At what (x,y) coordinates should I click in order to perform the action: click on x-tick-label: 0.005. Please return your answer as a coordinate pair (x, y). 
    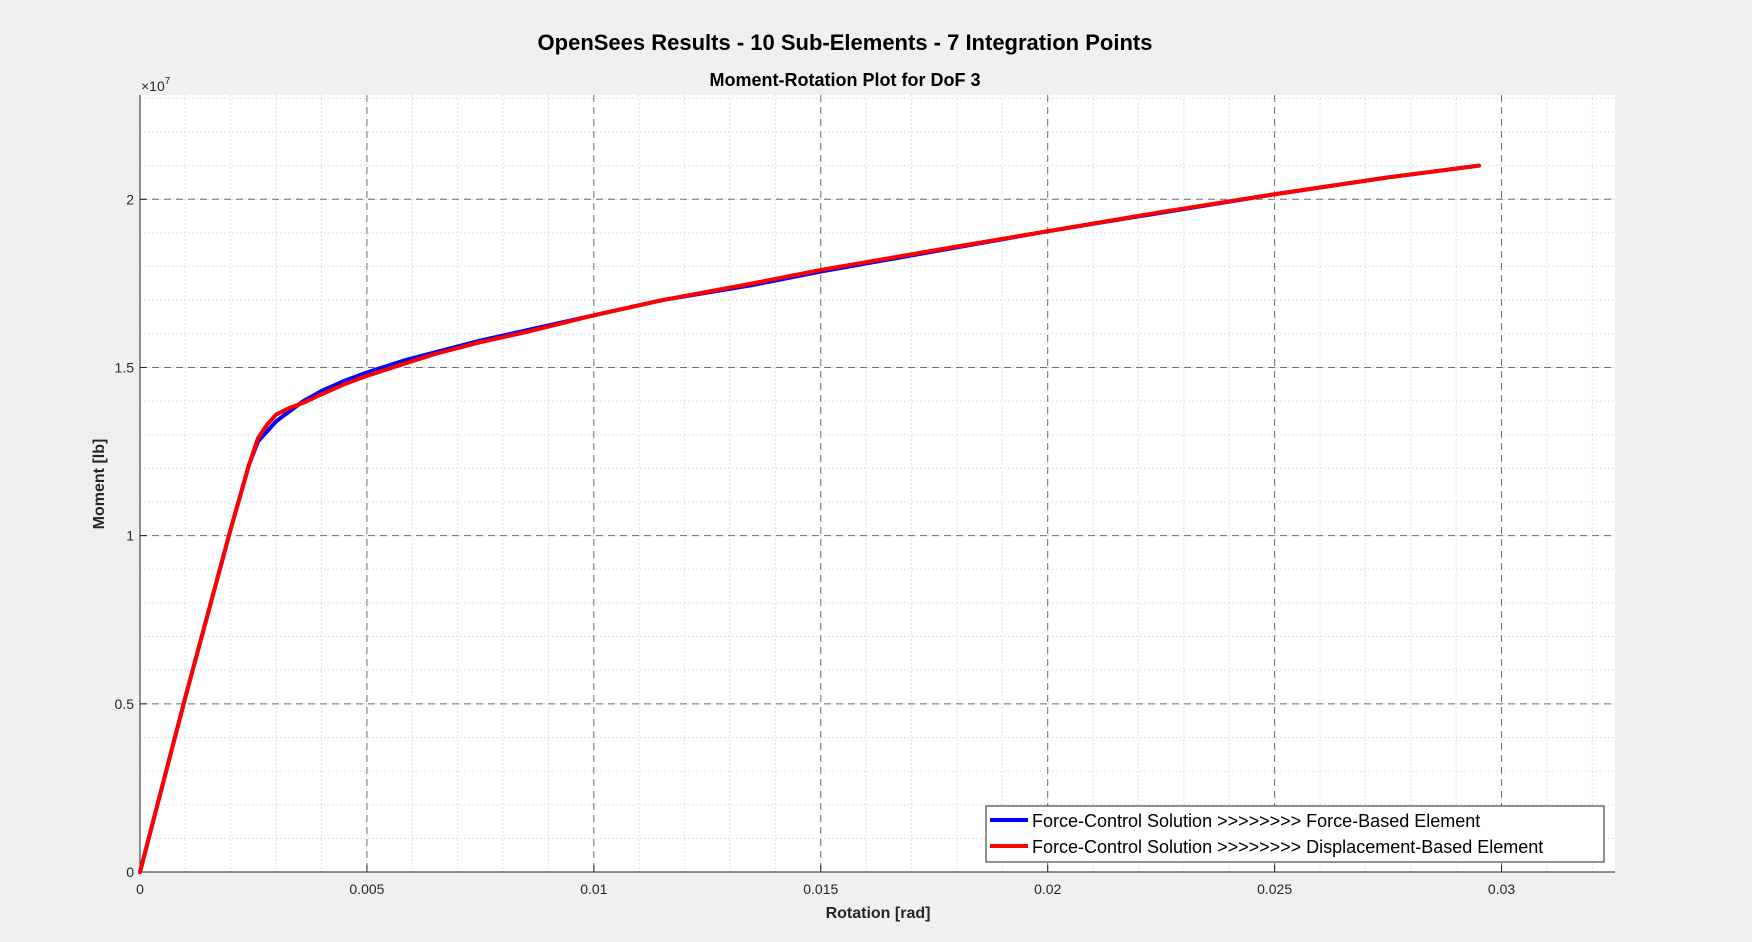
    Looking at the image, I should click on (366, 889).